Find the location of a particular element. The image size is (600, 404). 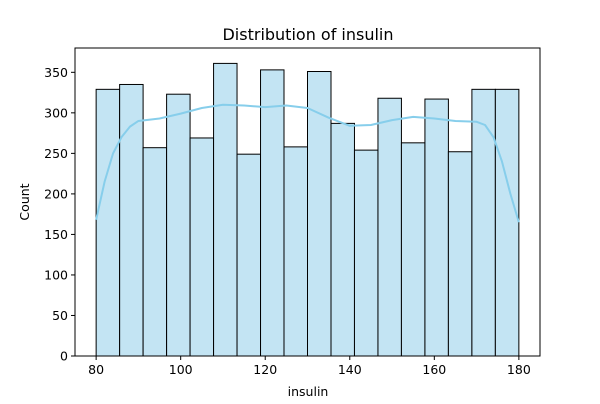

x-axis-label: insulin is located at coordinates (308, 391).